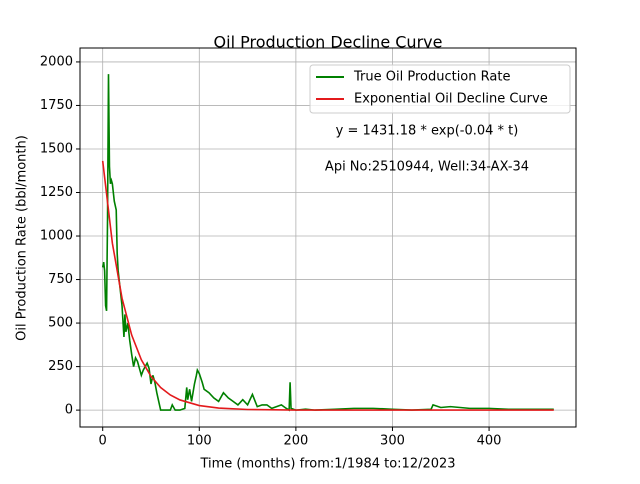 This screenshot has height=484, width=640. What do you see at coordinates (56, 105) in the screenshot?
I see `y-tick-label: 1750` at bounding box center [56, 105].